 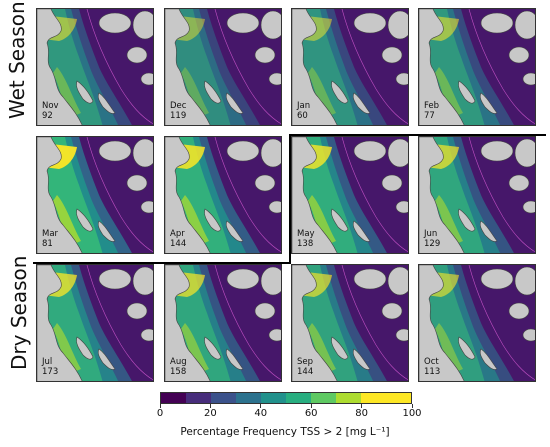 What do you see at coordinates (431, 362) in the screenshot?
I see `panel-month: Oct` at bounding box center [431, 362].